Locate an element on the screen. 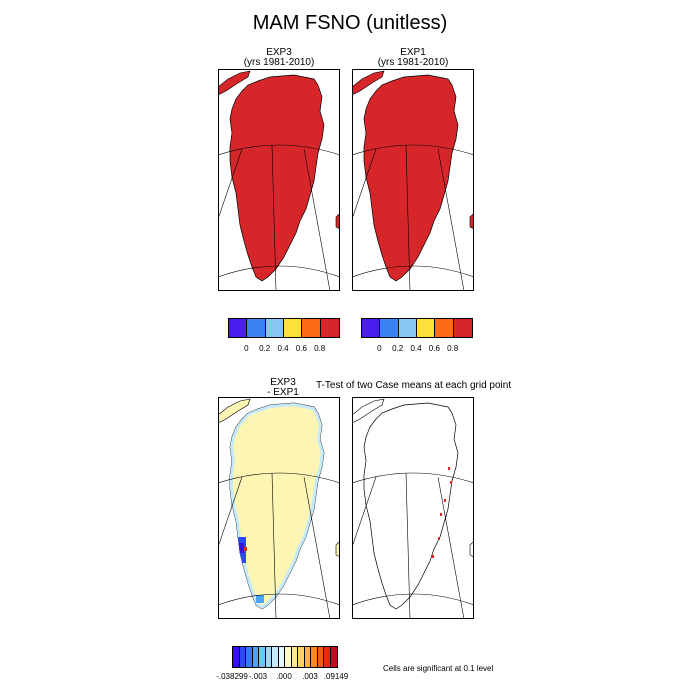 The height and width of the screenshot is (700, 700). colorbar-diff-labels: -.038299 -.003 .000 .003 .09149 is located at coordinates (282, 677).